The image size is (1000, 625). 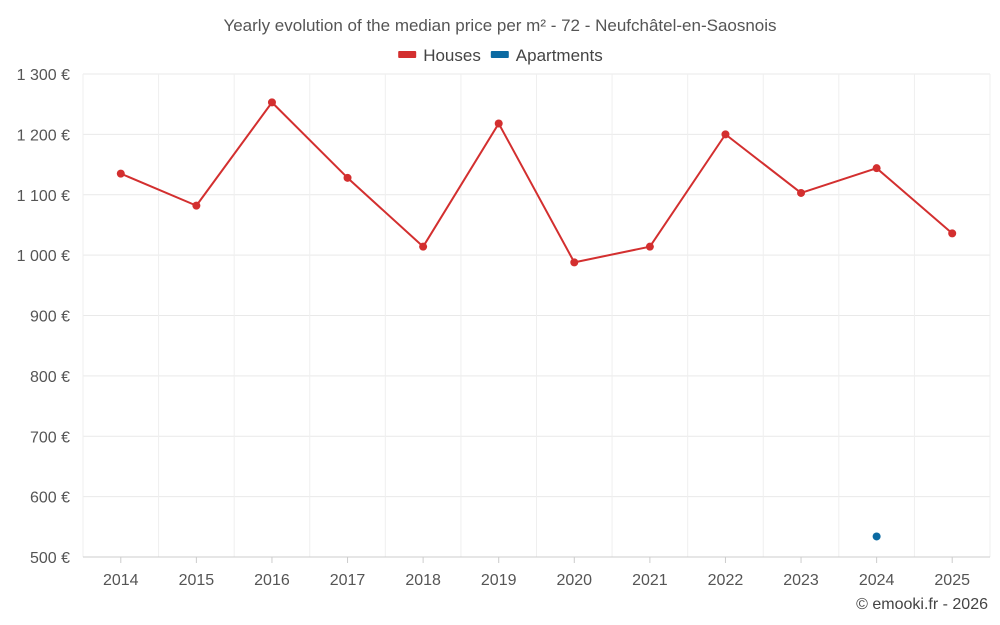 I want to click on y-tick-label: 600 €, so click(x=50, y=498).